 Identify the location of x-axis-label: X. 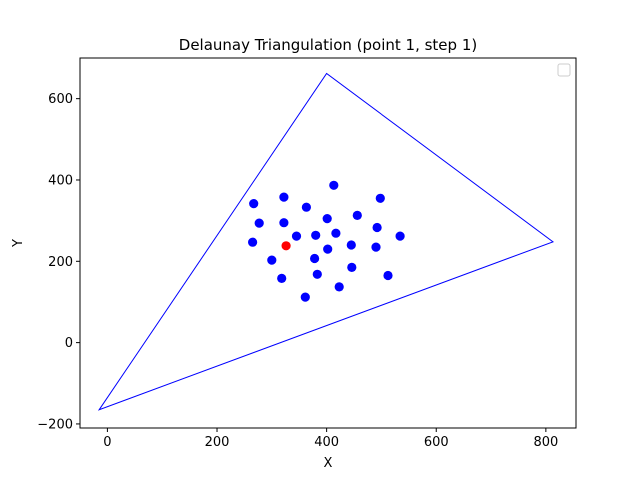
(328, 463).